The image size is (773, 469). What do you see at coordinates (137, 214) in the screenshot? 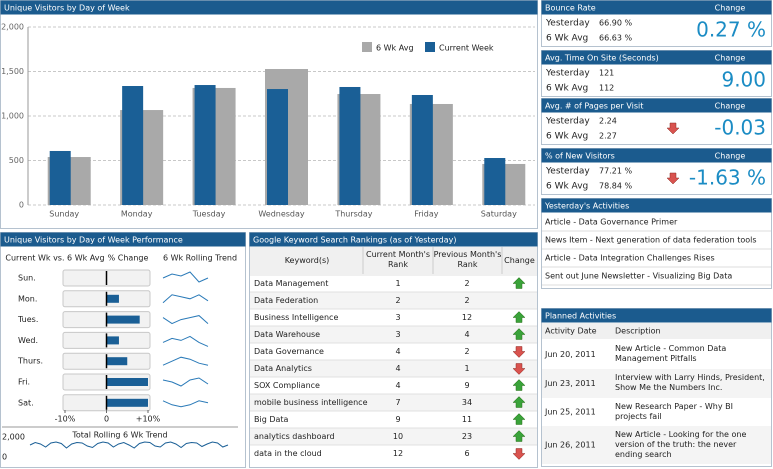
I see `x-tick-label: Monday` at bounding box center [137, 214].